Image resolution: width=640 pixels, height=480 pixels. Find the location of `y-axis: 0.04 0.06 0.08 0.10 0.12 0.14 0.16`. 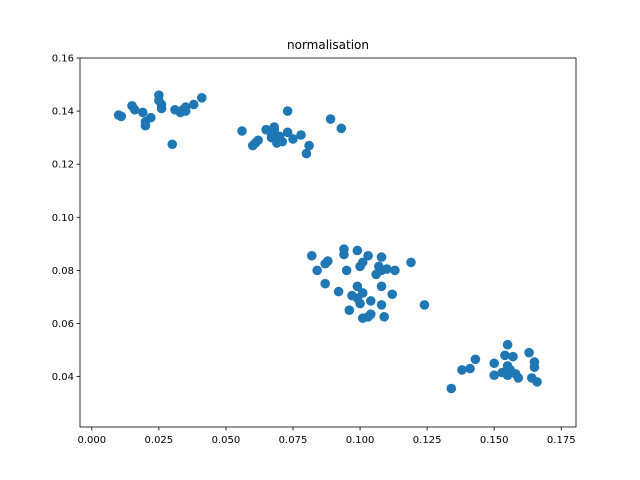

y-axis: 0.04 0.06 0.08 0.10 0.12 0.14 0.16 is located at coordinates (66, 218).